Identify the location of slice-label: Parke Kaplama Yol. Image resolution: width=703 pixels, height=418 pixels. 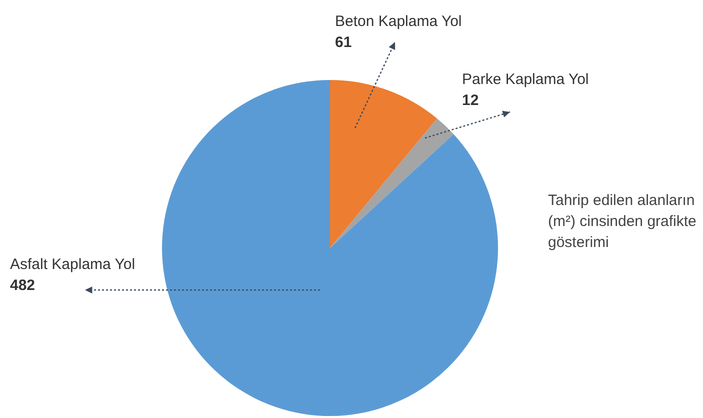
(525, 79).